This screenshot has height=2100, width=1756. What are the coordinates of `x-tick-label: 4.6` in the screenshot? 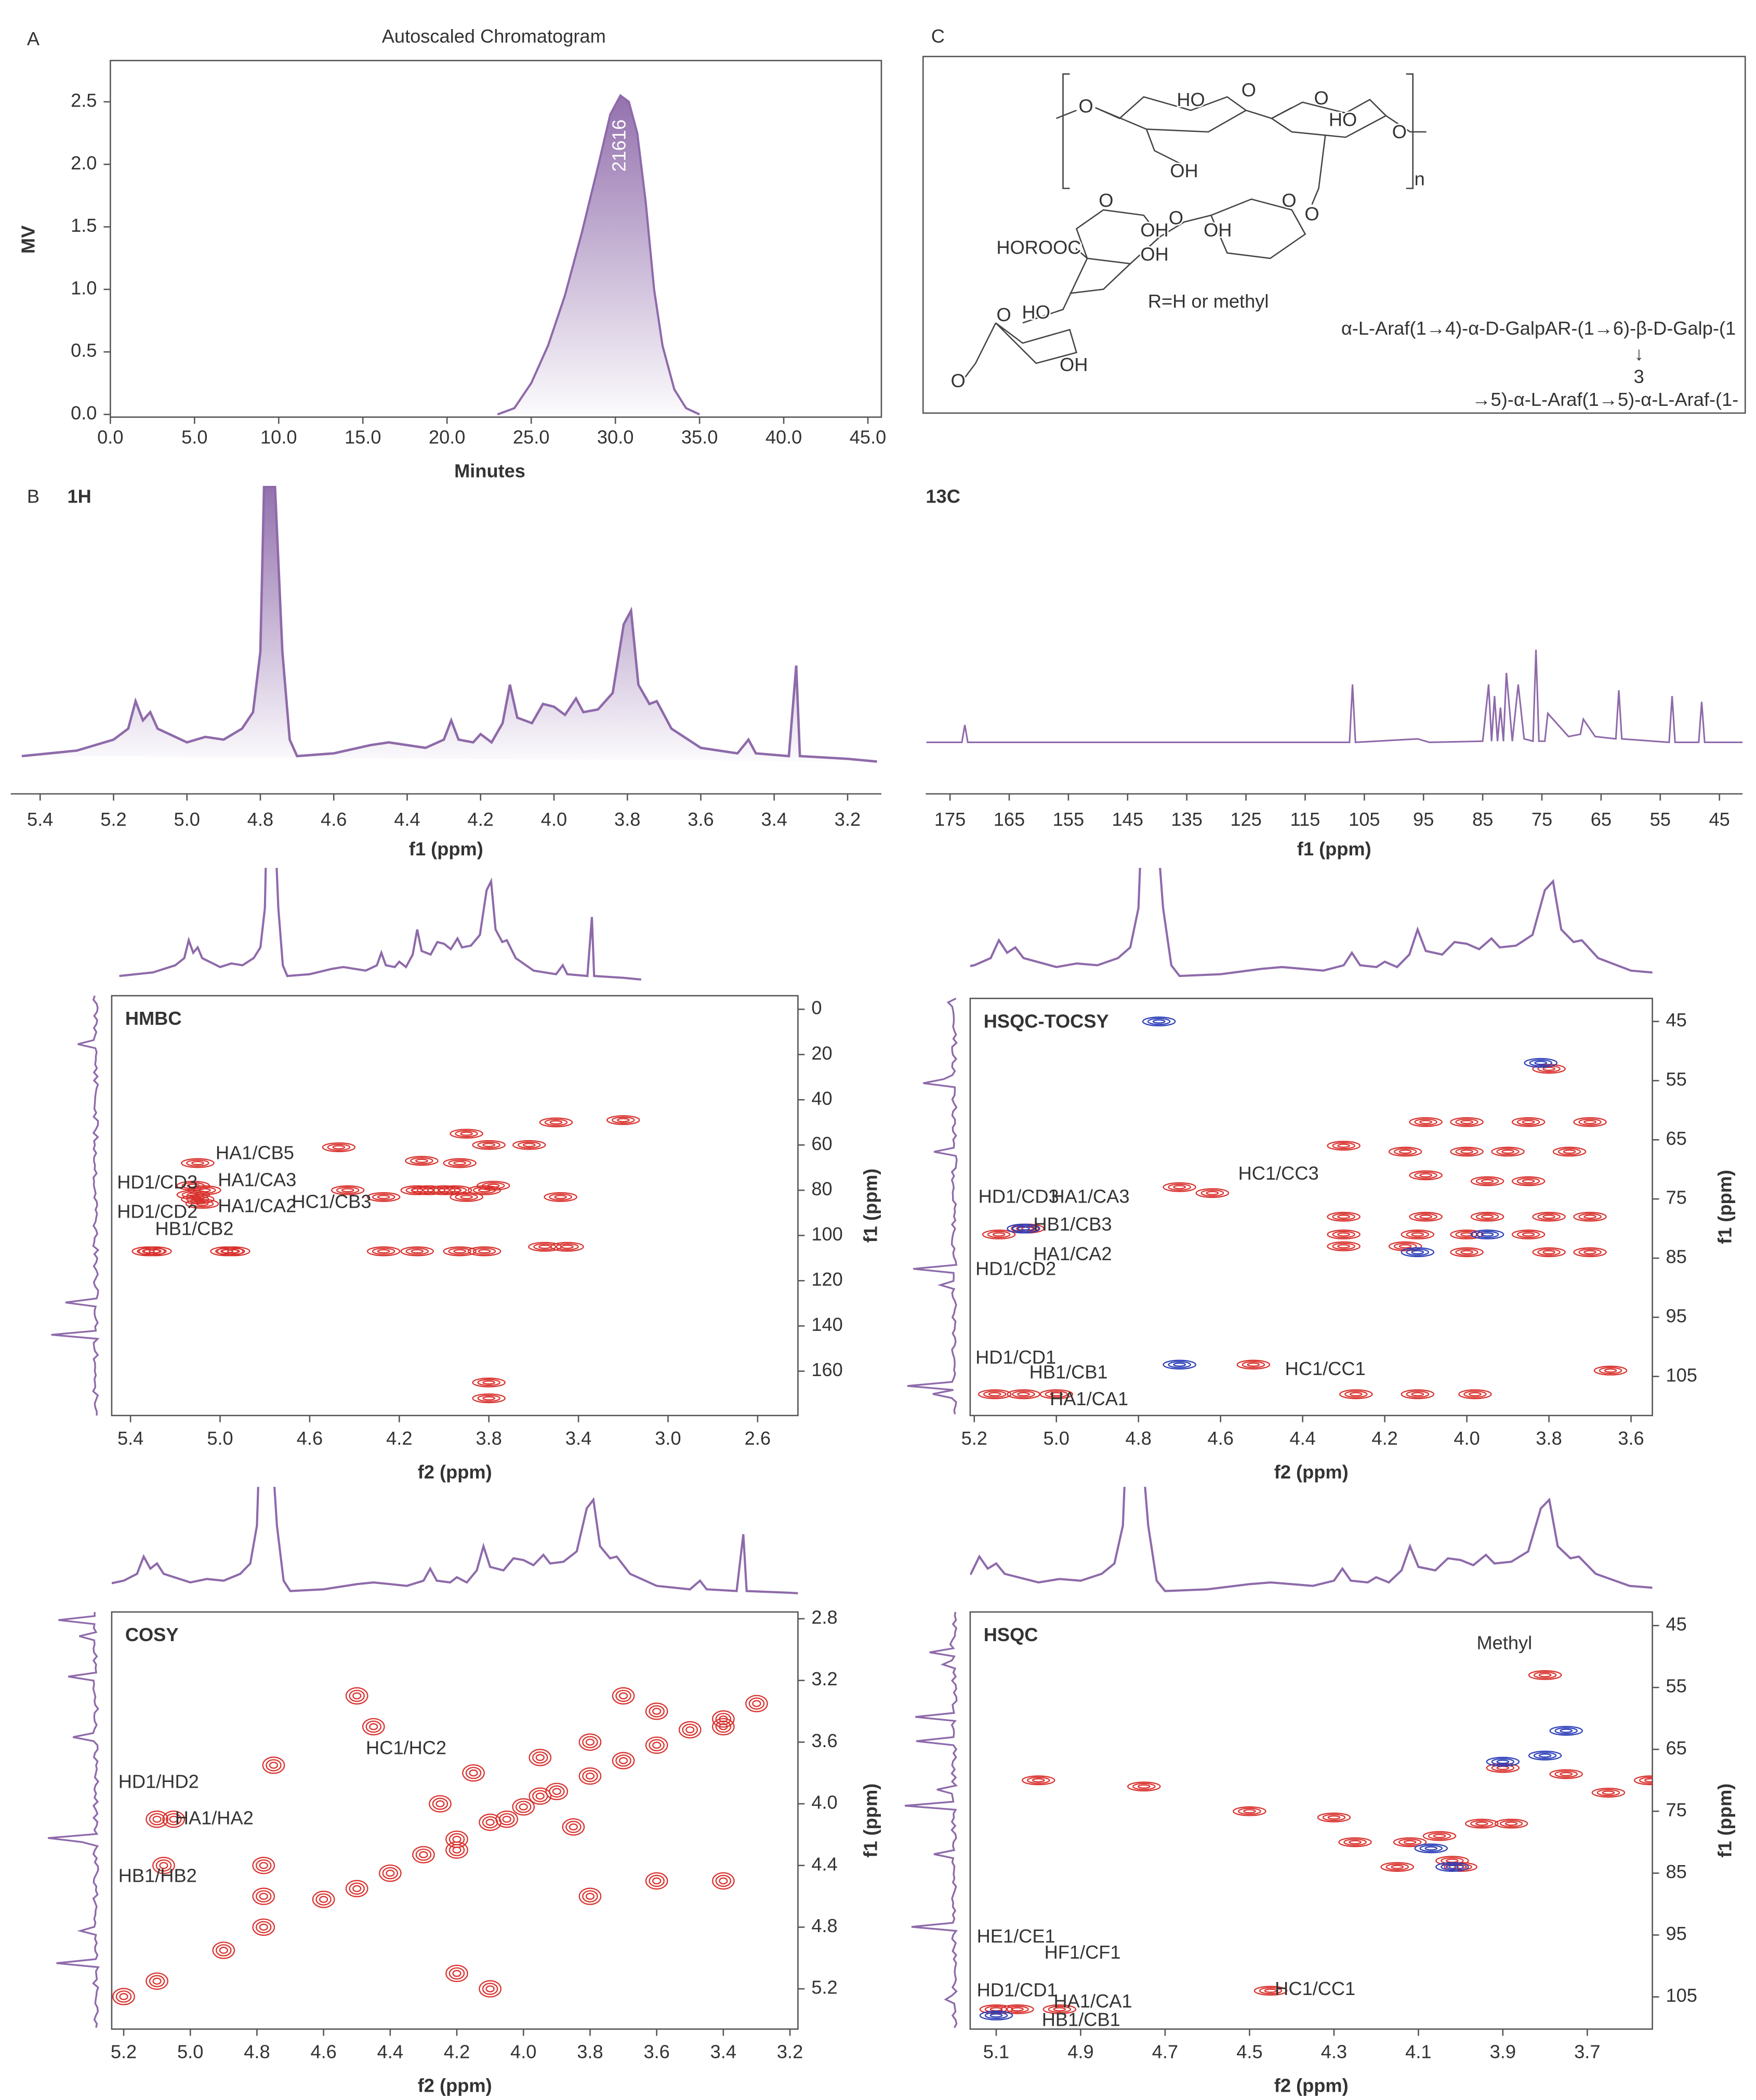 It's located at (334, 820).